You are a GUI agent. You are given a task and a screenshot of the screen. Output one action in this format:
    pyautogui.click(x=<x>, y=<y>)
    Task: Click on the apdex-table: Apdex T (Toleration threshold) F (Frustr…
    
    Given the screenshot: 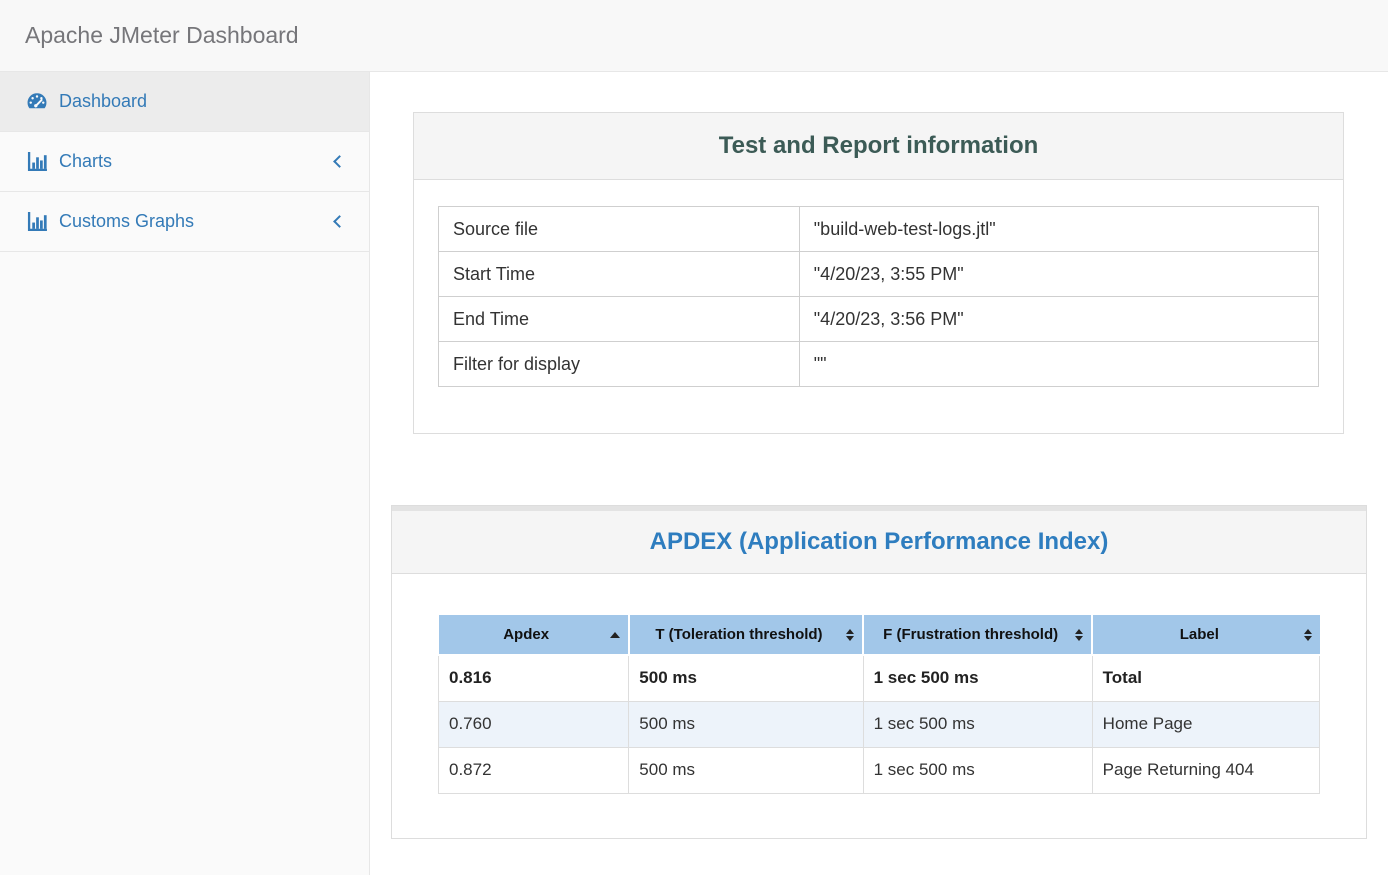 What is the action you would take?
    pyautogui.click(x=879, y=704)
    